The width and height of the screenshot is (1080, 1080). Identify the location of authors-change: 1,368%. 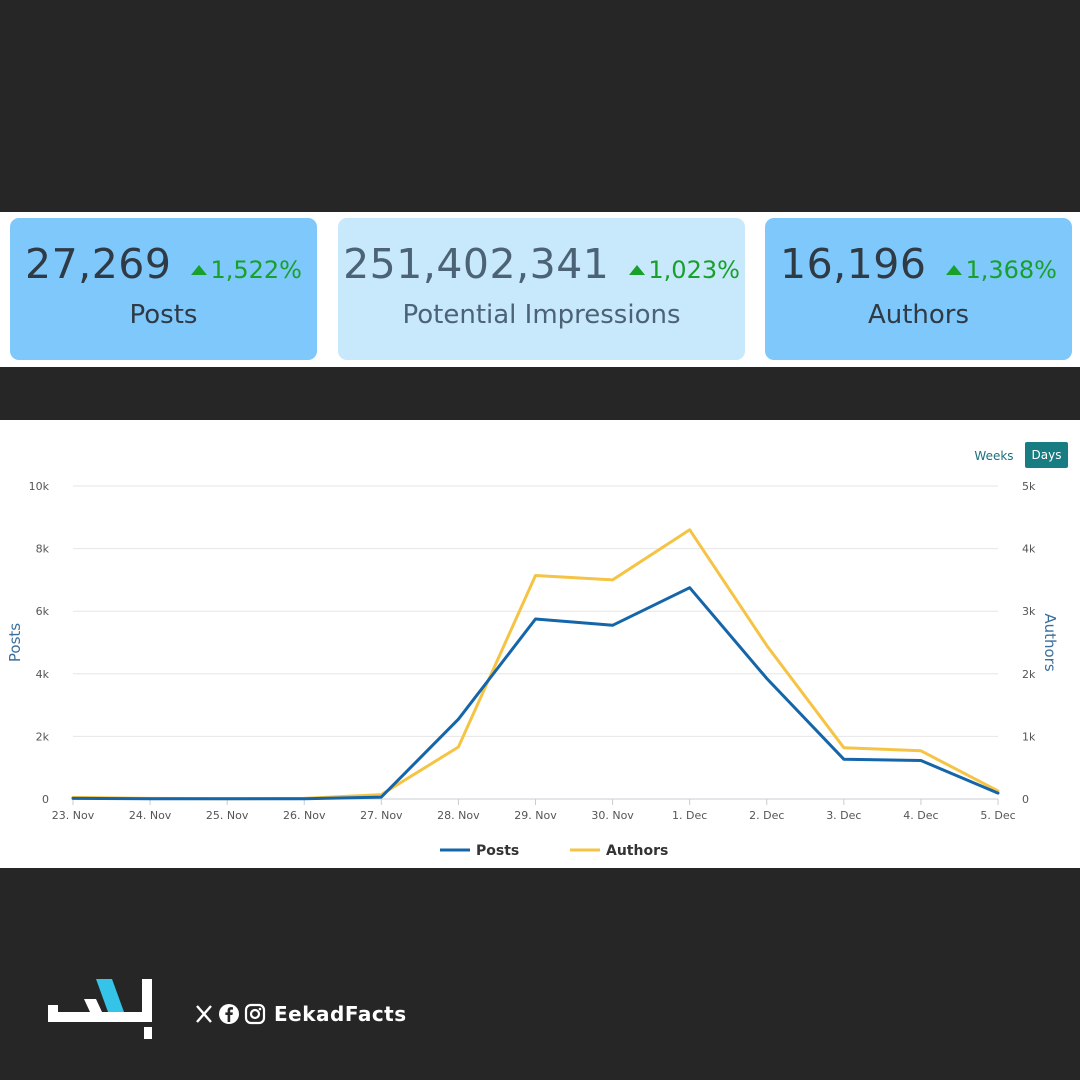
(1001, 270).